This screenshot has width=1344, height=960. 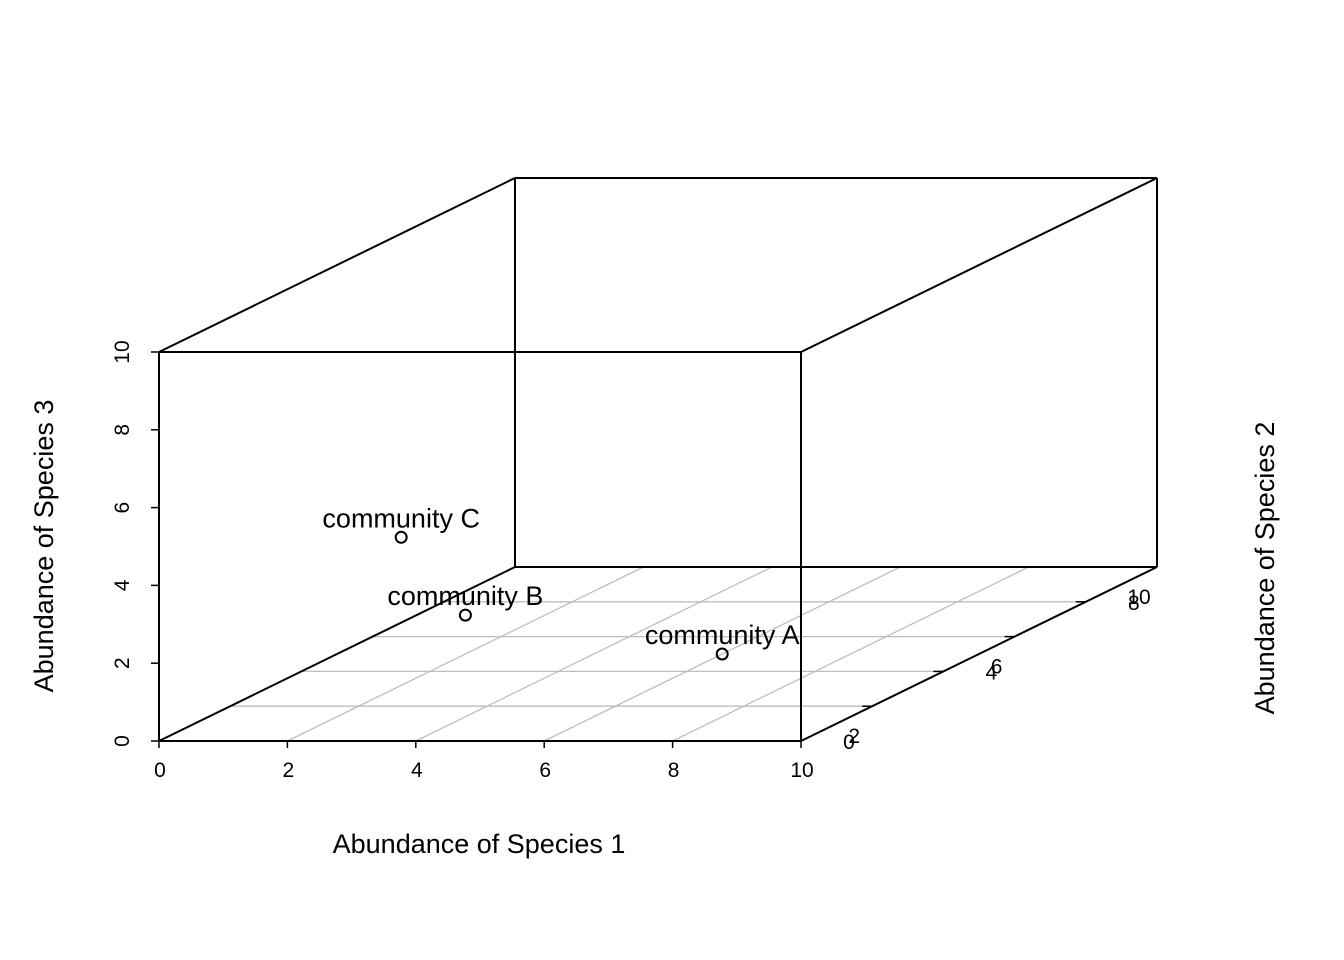 I want to click on z-axis-title: Abundance of Species 3, so click(x=44, y=546).